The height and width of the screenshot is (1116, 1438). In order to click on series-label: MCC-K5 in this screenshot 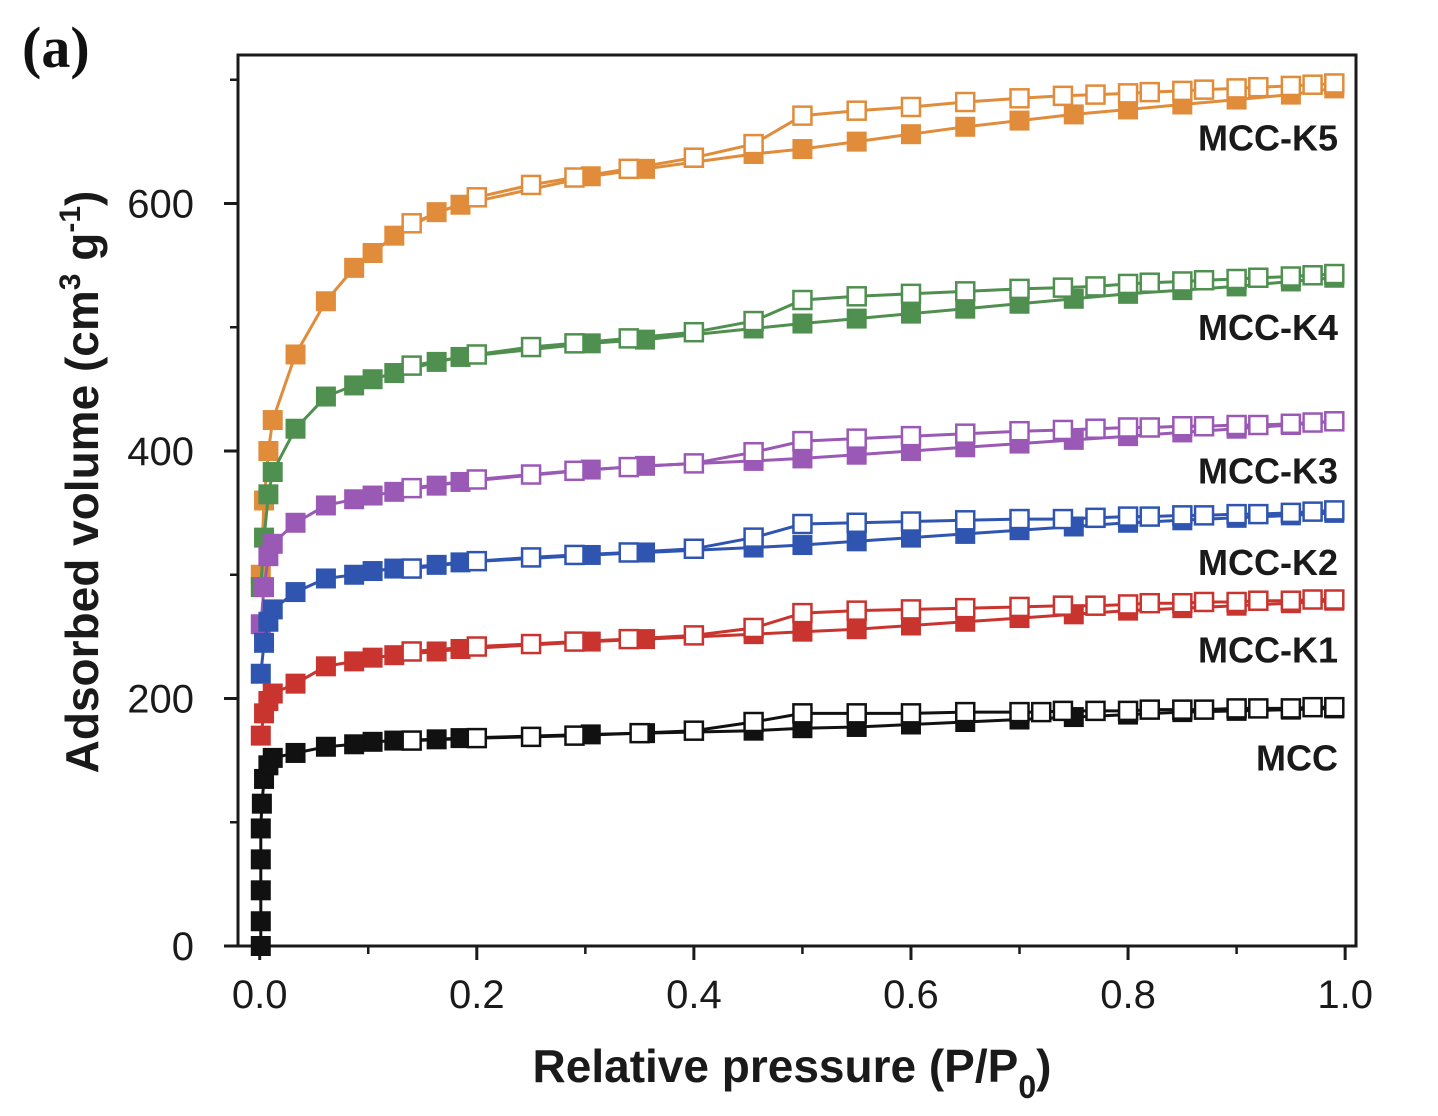, I will do `click(1268, 137)`.